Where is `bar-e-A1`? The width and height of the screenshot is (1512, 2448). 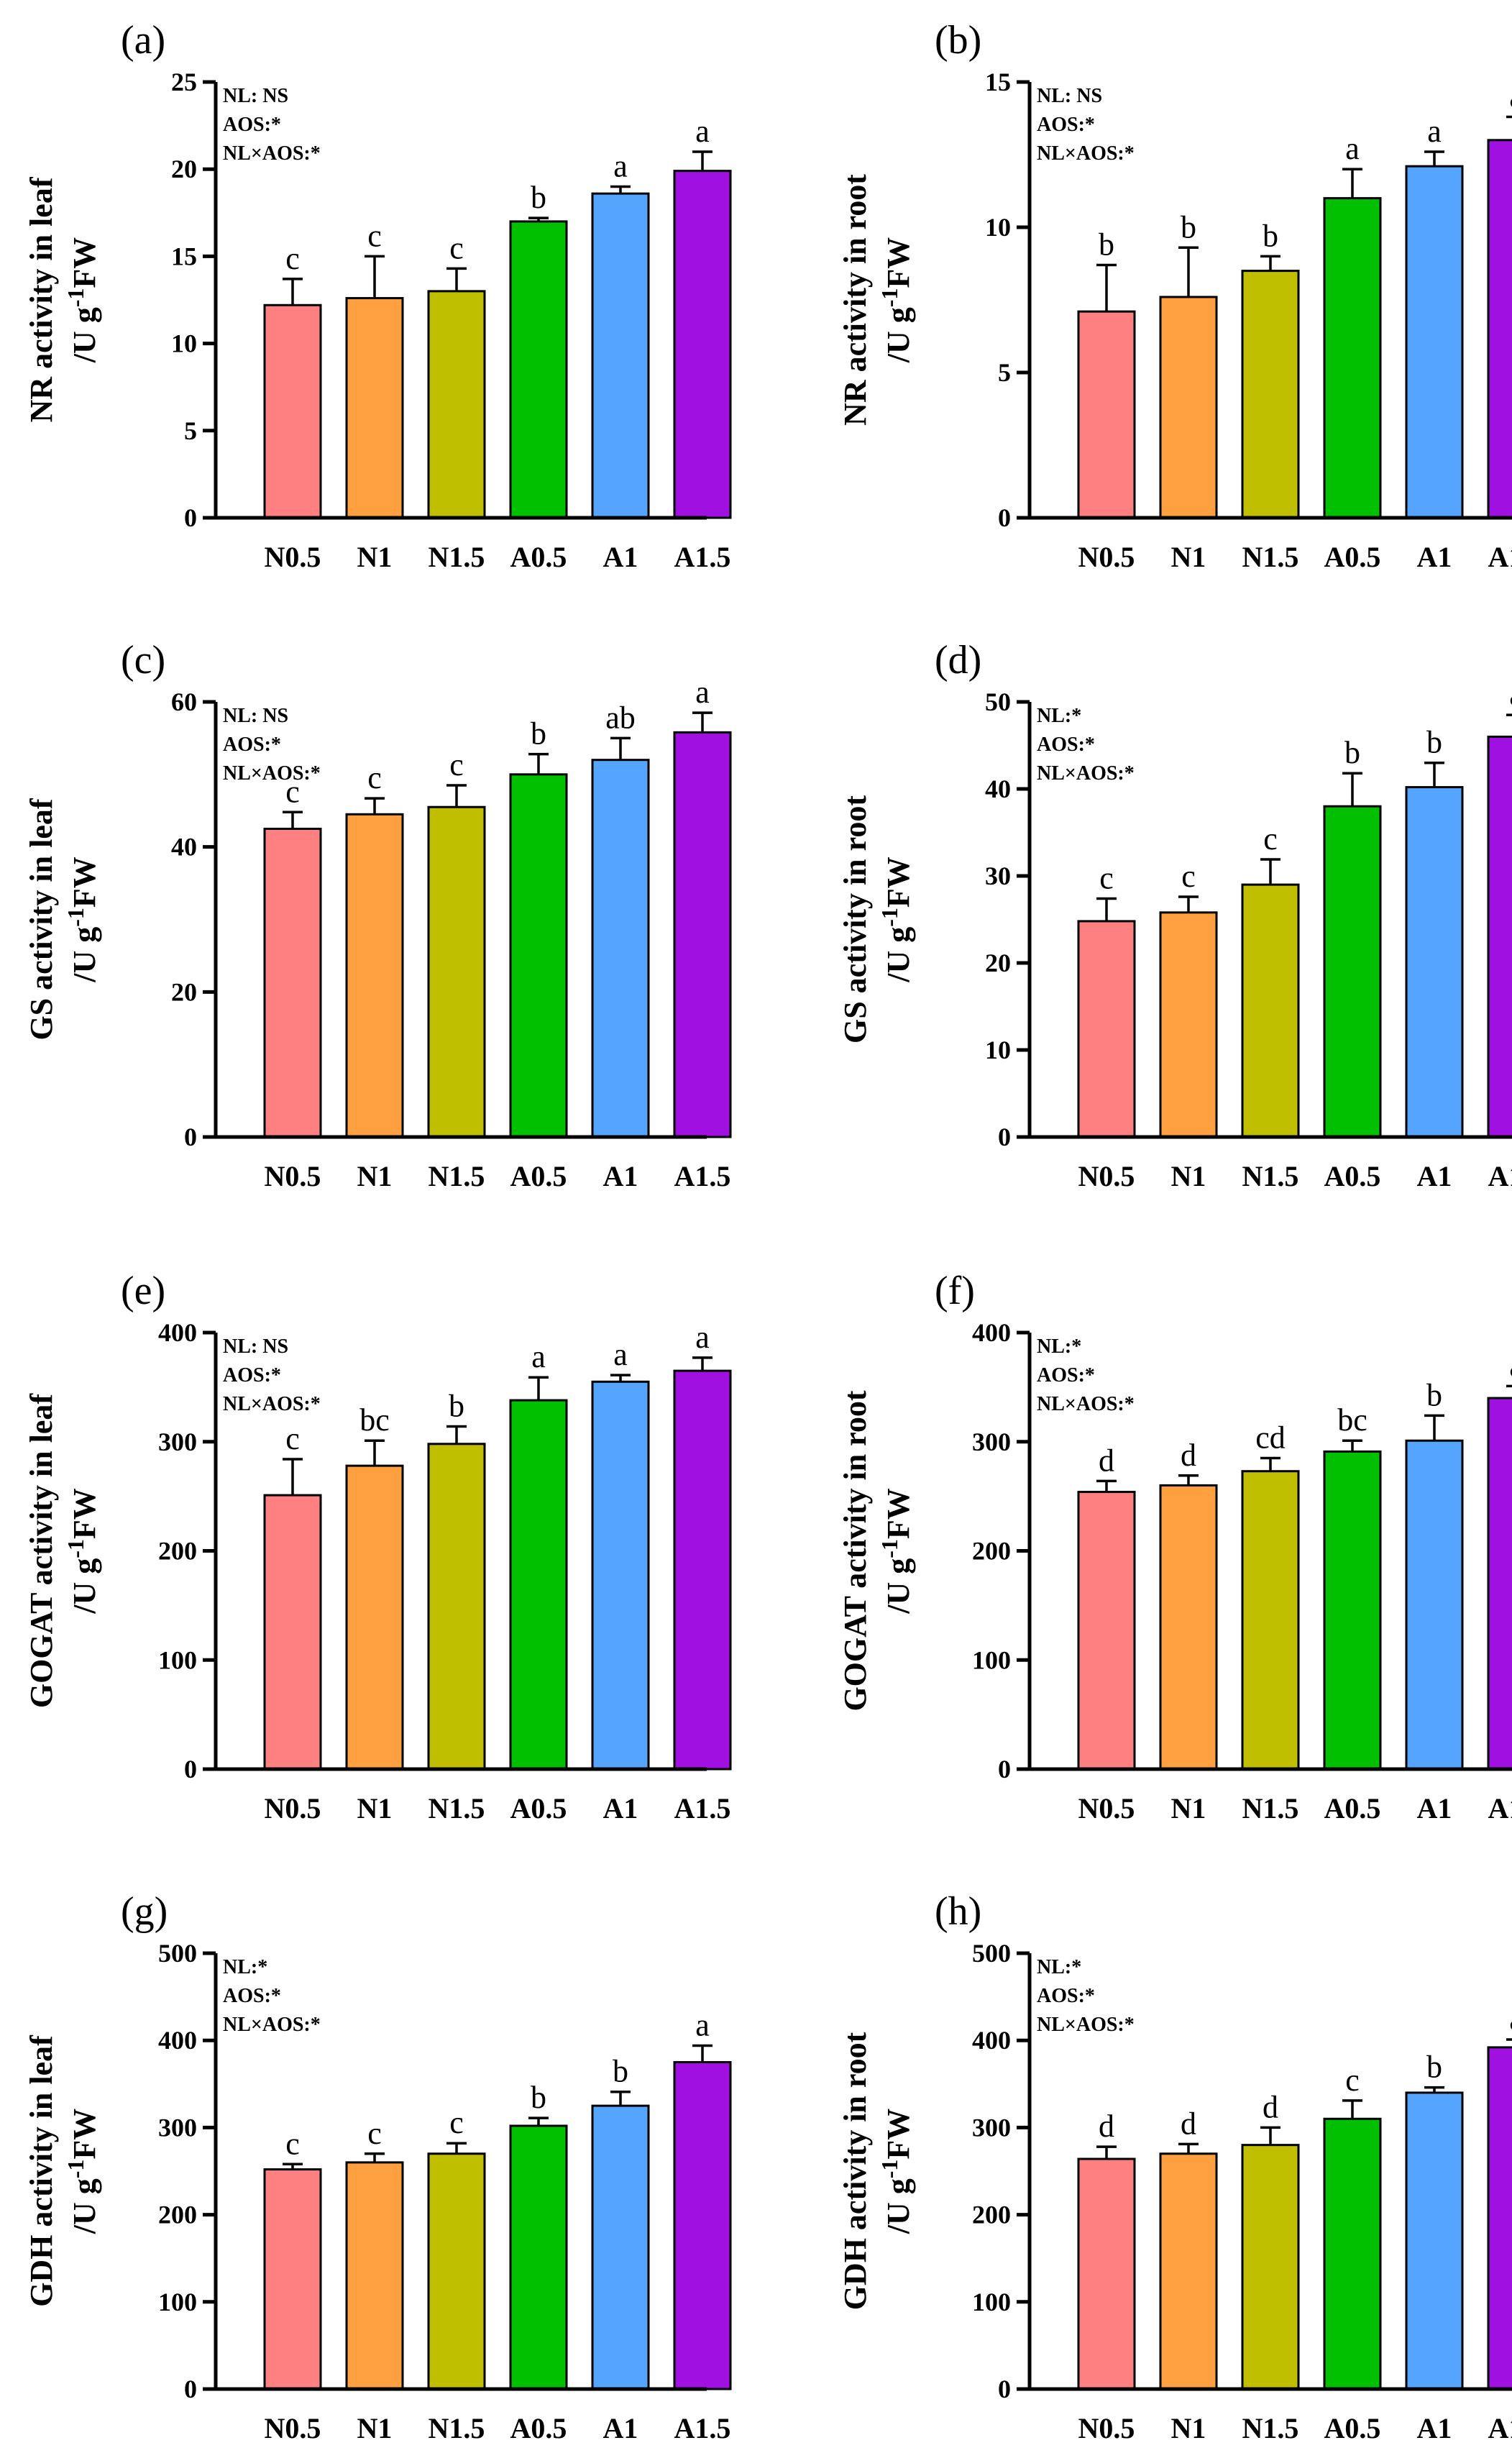
bar-e-A1 is located at coordinates (620, 1575).